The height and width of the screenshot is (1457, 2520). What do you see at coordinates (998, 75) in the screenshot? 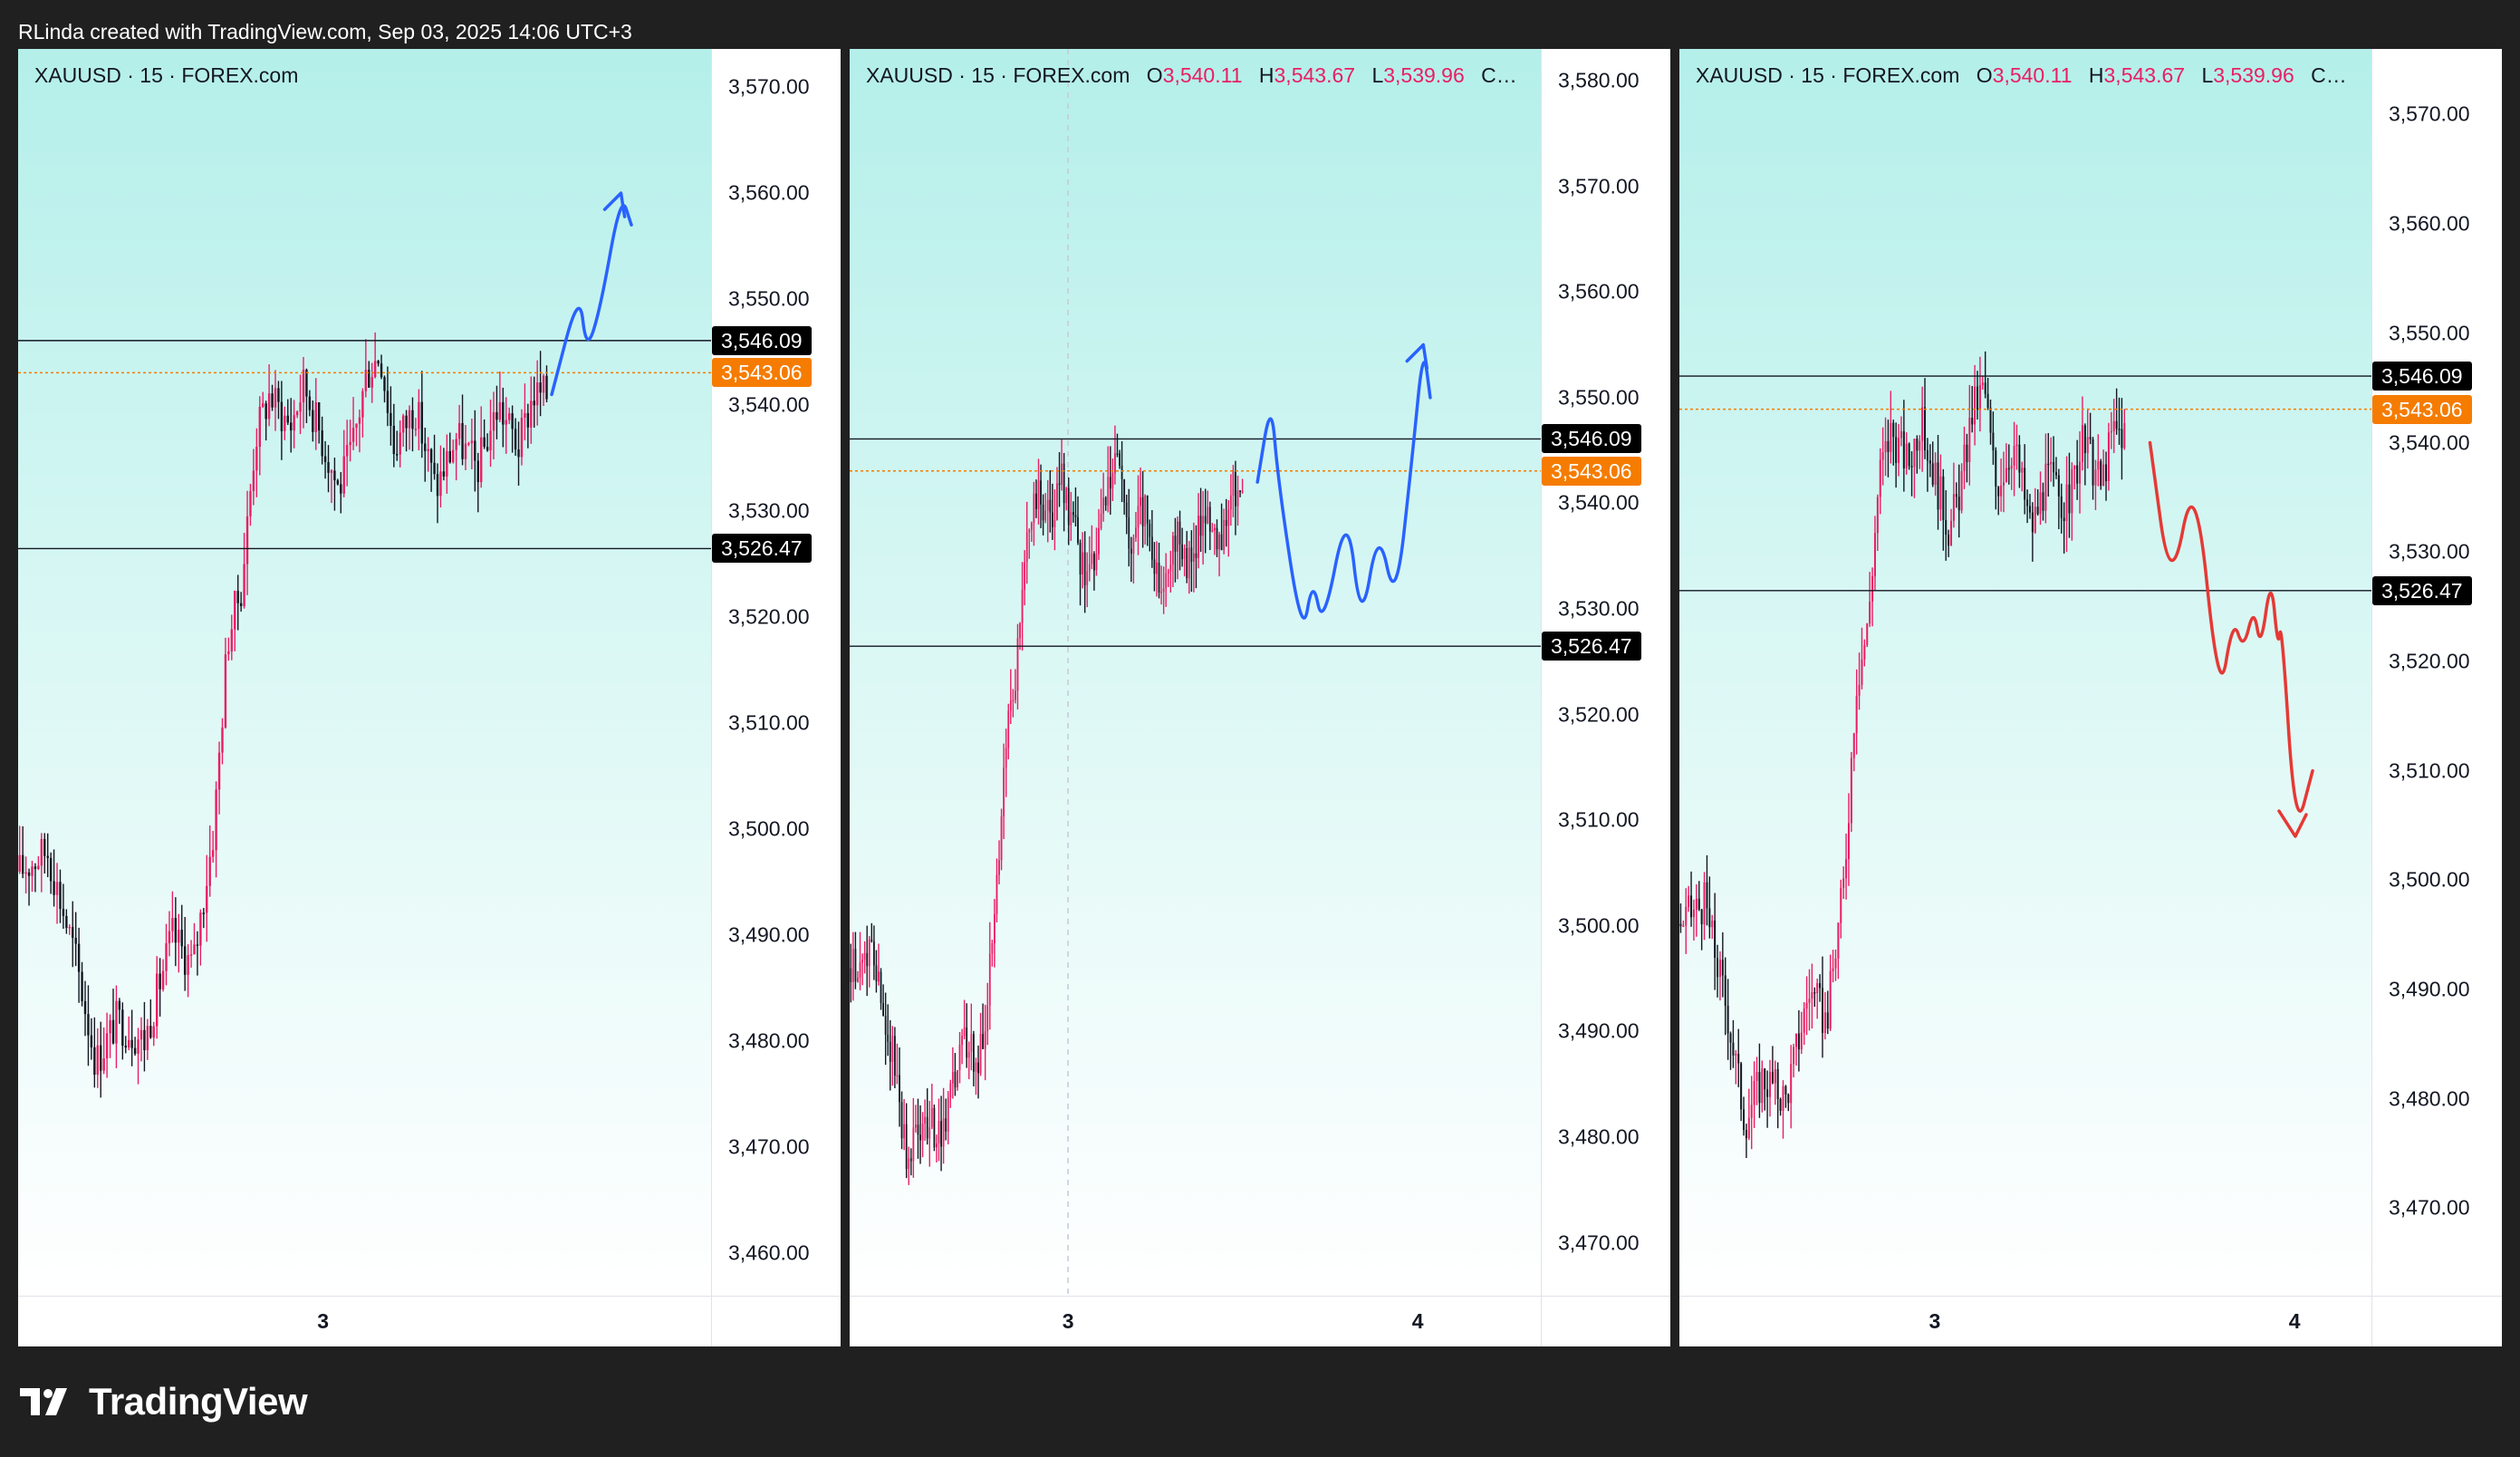
I see `symbol-label: XAUUSD · 15 · FOREX.com` at bounding box center [998, 75].